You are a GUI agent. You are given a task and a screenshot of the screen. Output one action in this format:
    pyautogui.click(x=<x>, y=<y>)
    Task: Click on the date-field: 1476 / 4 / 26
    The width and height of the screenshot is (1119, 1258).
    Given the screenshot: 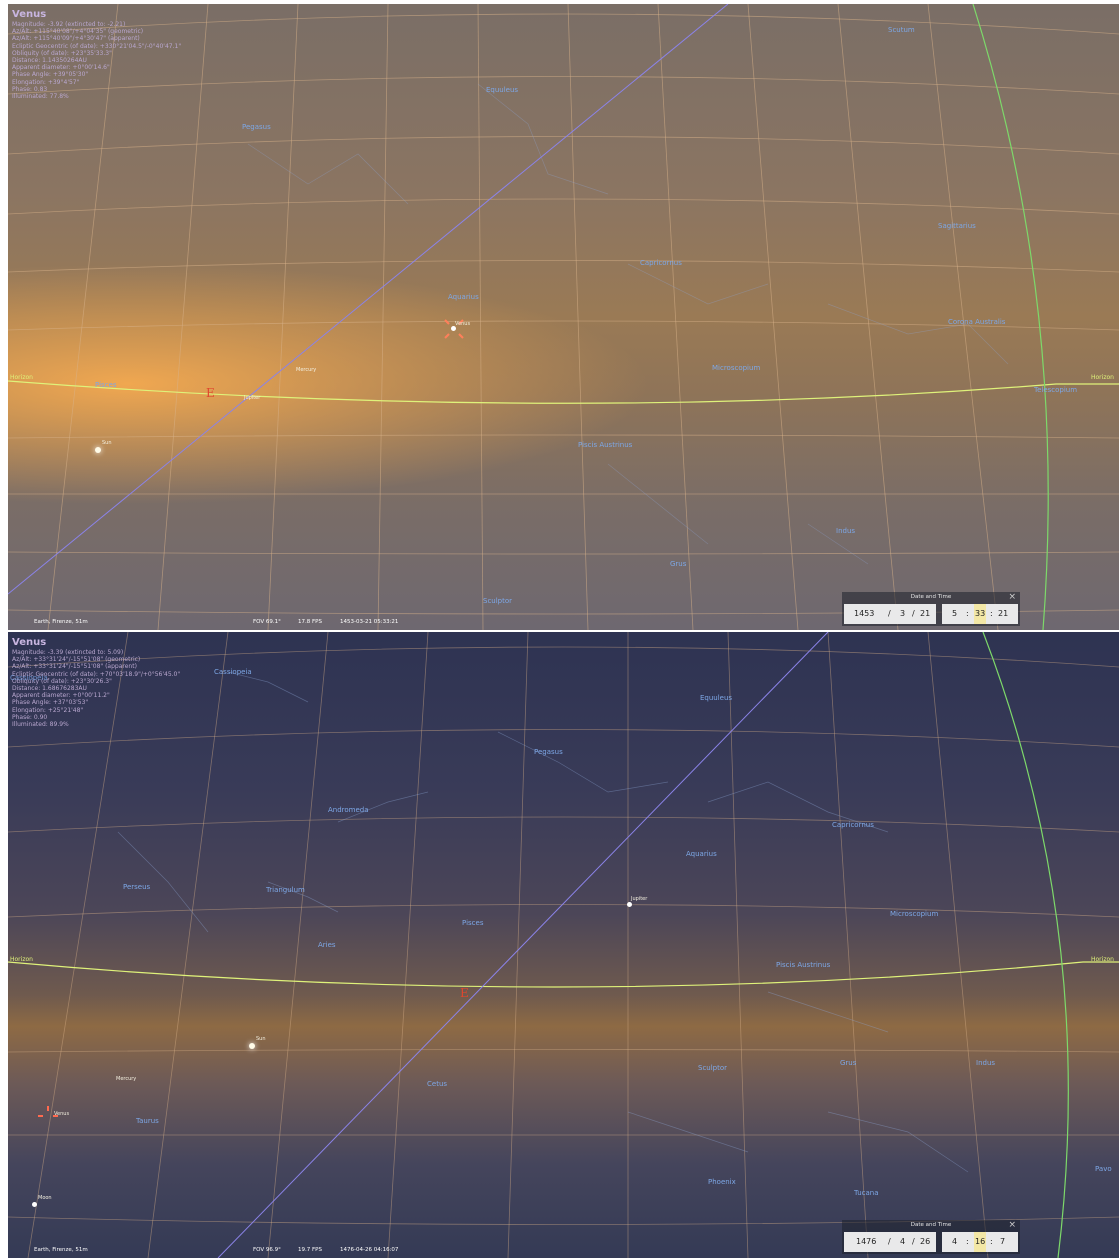 What is the action you would take?
    pyautogui.click(x=890, y=1242)
    